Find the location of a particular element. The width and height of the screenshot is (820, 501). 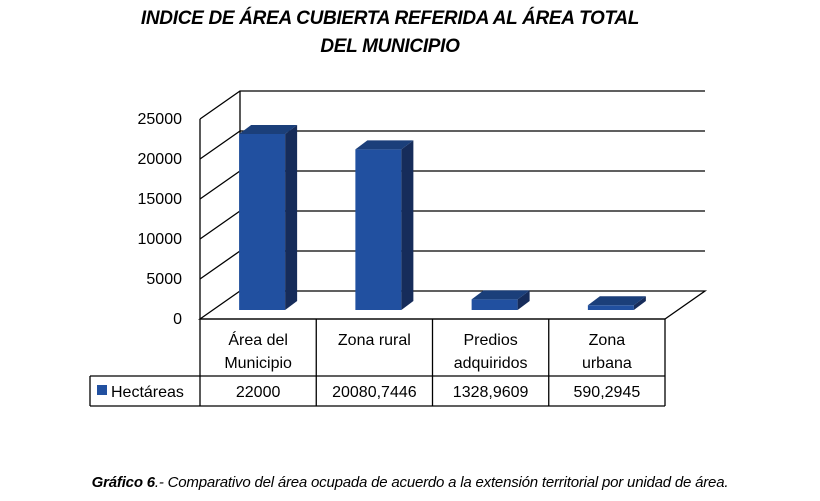

legend-swatch is located at coordinates (102, 390).